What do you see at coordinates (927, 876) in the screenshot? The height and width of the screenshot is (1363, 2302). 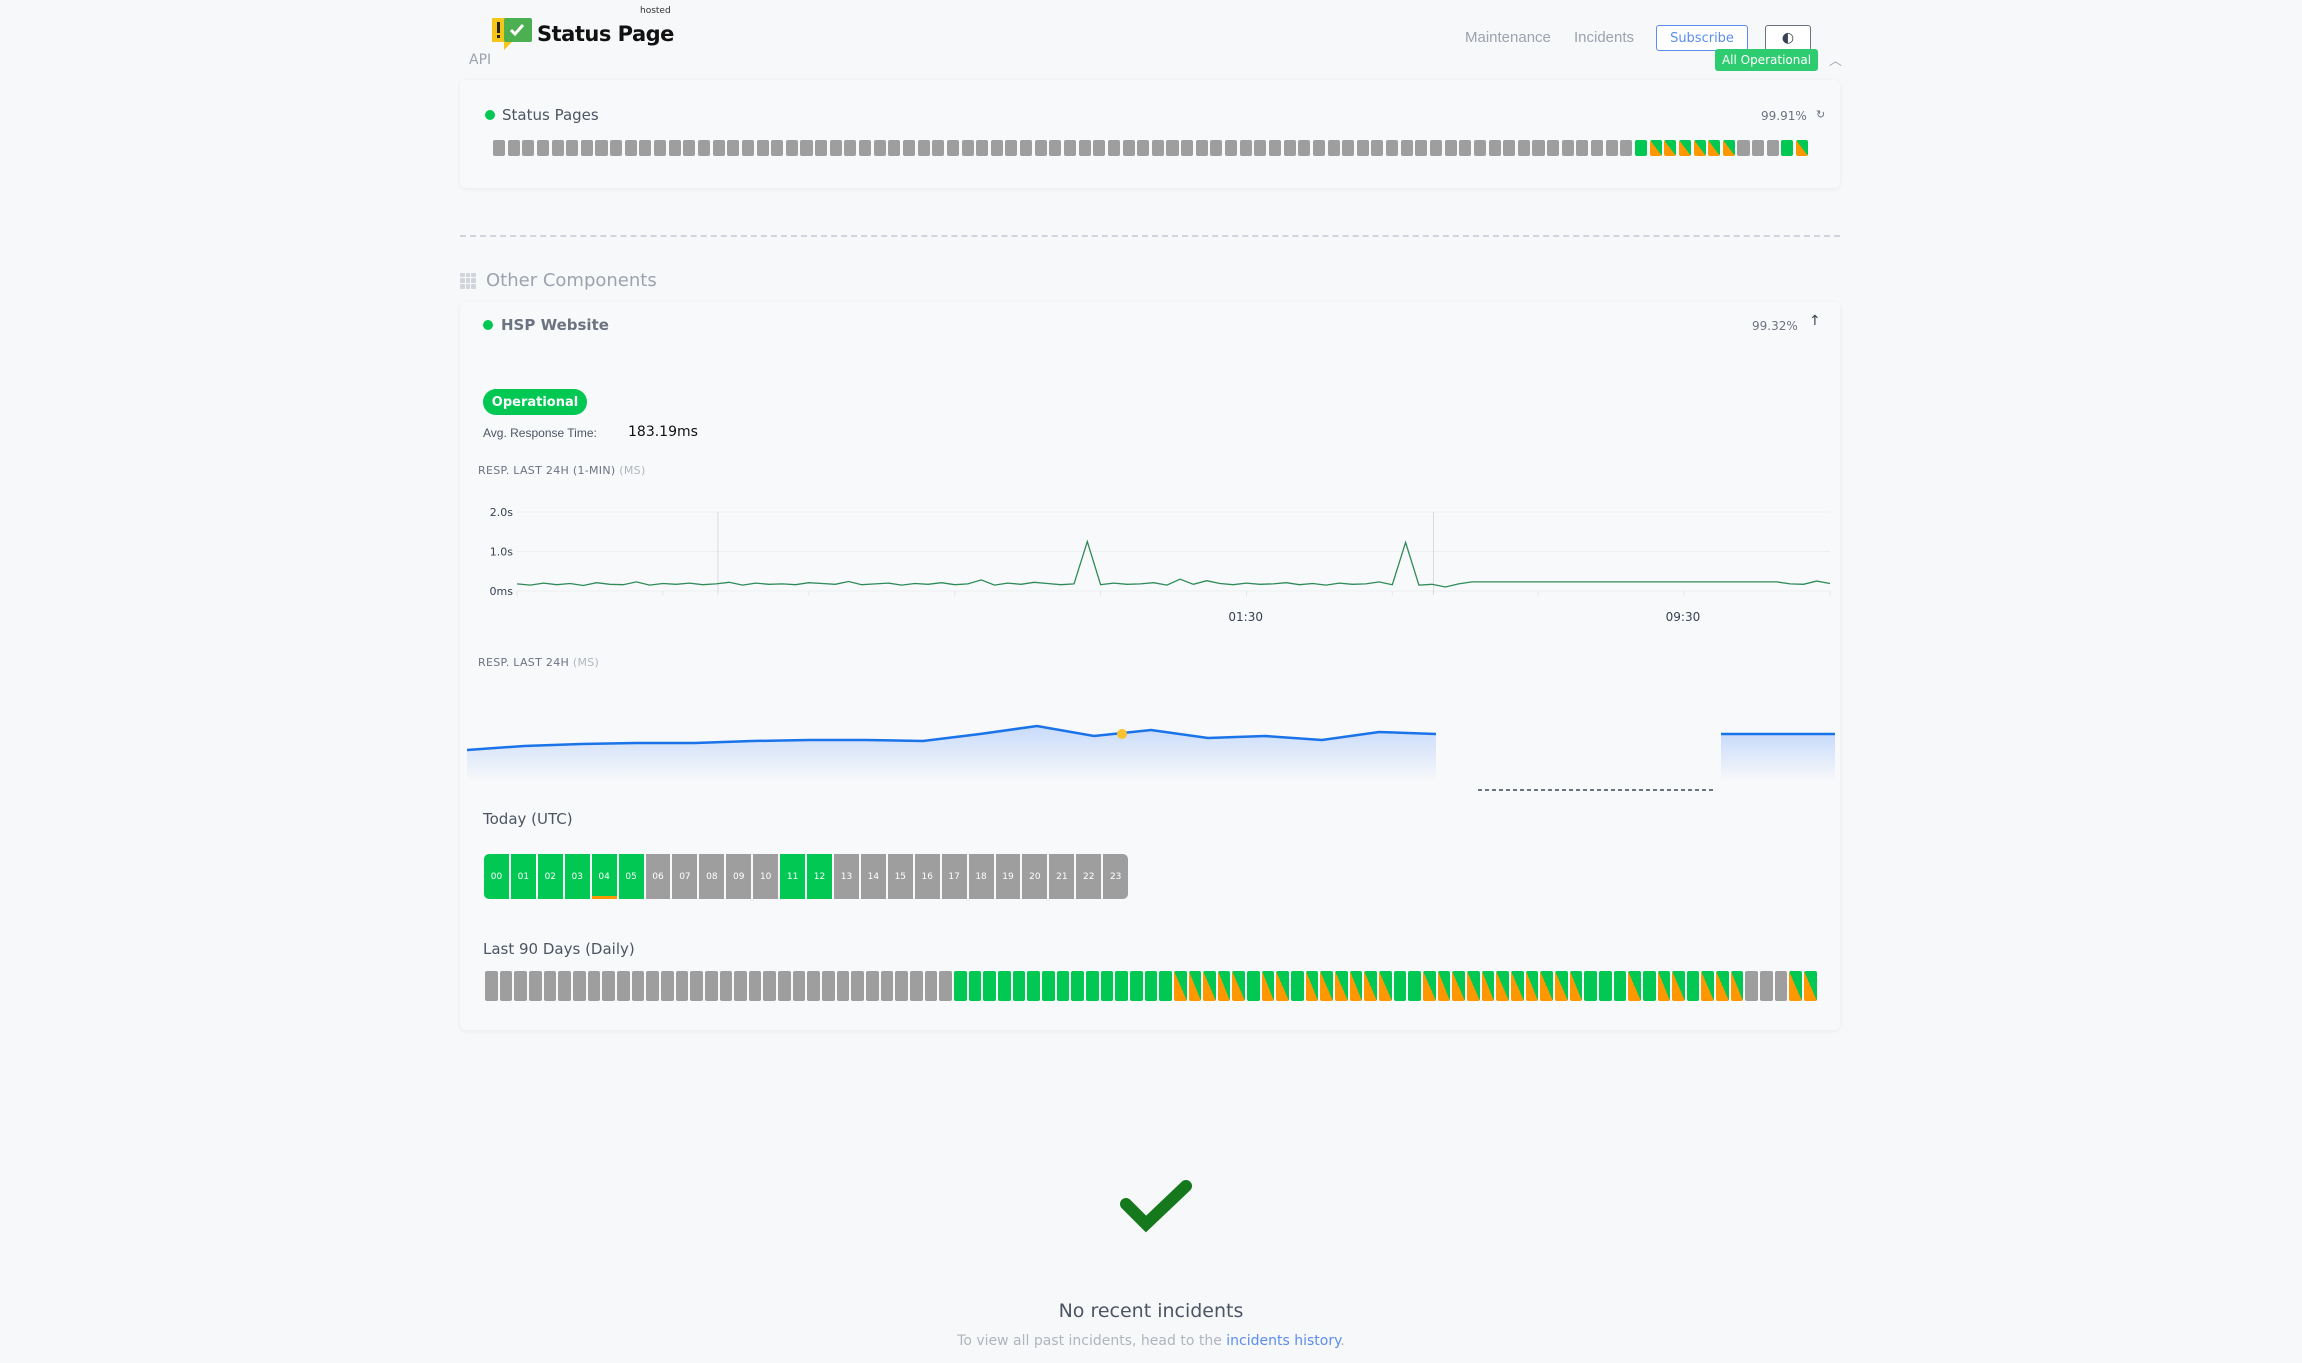 I see `hour-bar: 16` at bounding box center [927, 876].